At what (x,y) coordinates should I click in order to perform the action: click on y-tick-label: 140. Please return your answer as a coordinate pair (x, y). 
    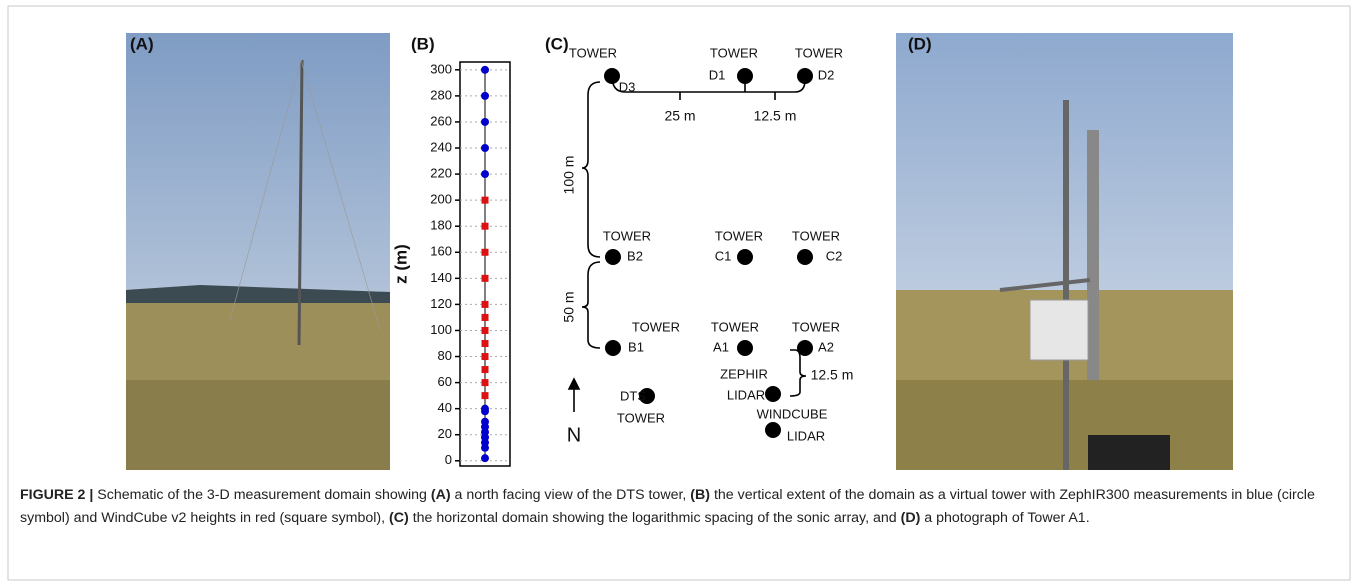
    Looking at the image, I should click on (441, 277).